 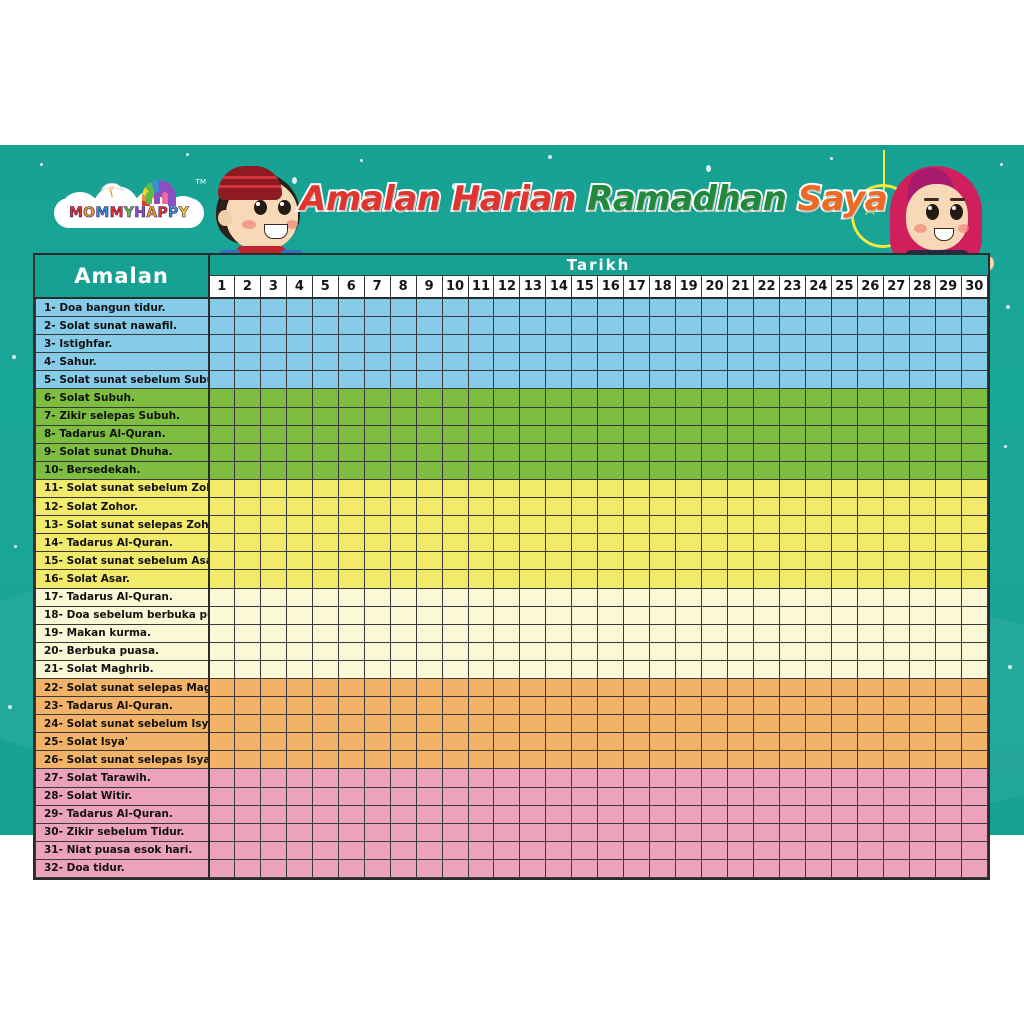 I want to click on checkbox-cell-r11-d23, so click(x=792, y=488).